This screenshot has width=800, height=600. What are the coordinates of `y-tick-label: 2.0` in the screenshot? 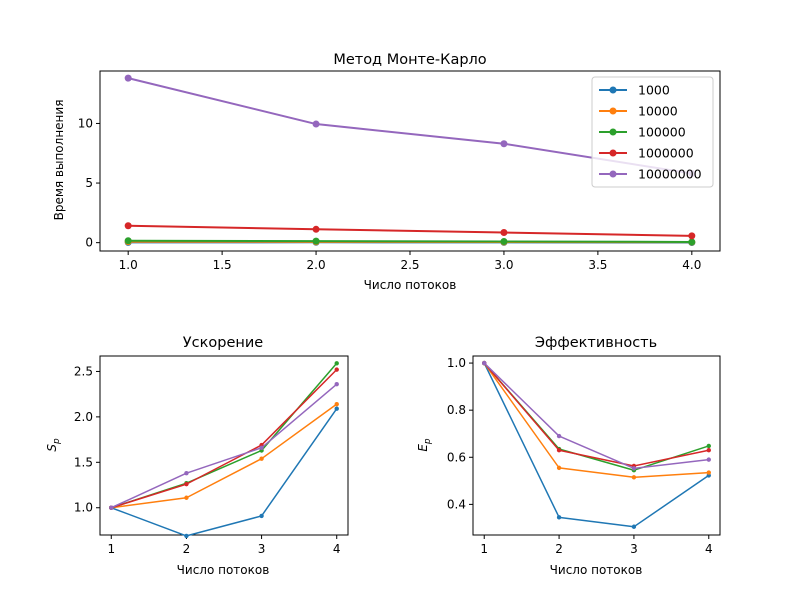 It's located at (83, 417).